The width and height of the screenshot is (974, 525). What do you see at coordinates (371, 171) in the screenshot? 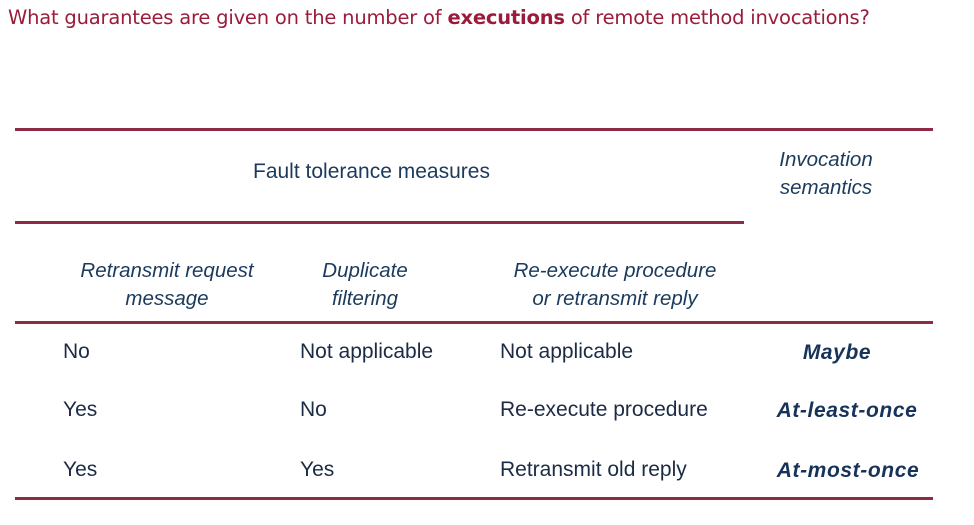
I see `group-header-fault-tolerance: Fault tolerance measures` at bounding box center [371, 171].